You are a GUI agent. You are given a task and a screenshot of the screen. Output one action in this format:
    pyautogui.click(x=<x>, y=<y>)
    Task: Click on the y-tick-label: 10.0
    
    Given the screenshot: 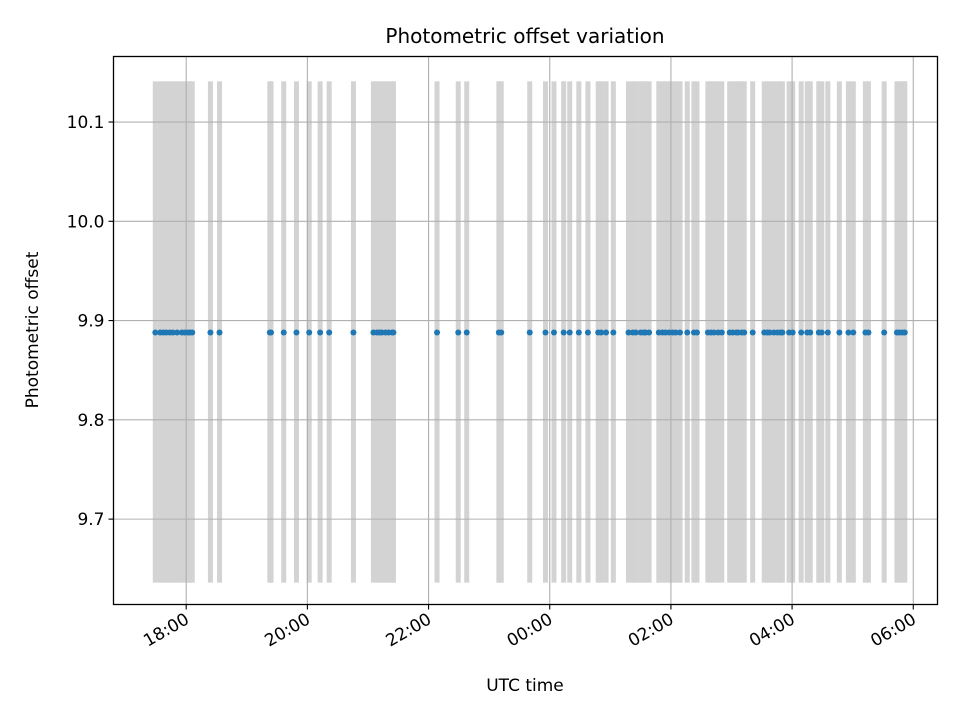 What is the action you would take?
    pyautogui.click(x=86, y=222)
    